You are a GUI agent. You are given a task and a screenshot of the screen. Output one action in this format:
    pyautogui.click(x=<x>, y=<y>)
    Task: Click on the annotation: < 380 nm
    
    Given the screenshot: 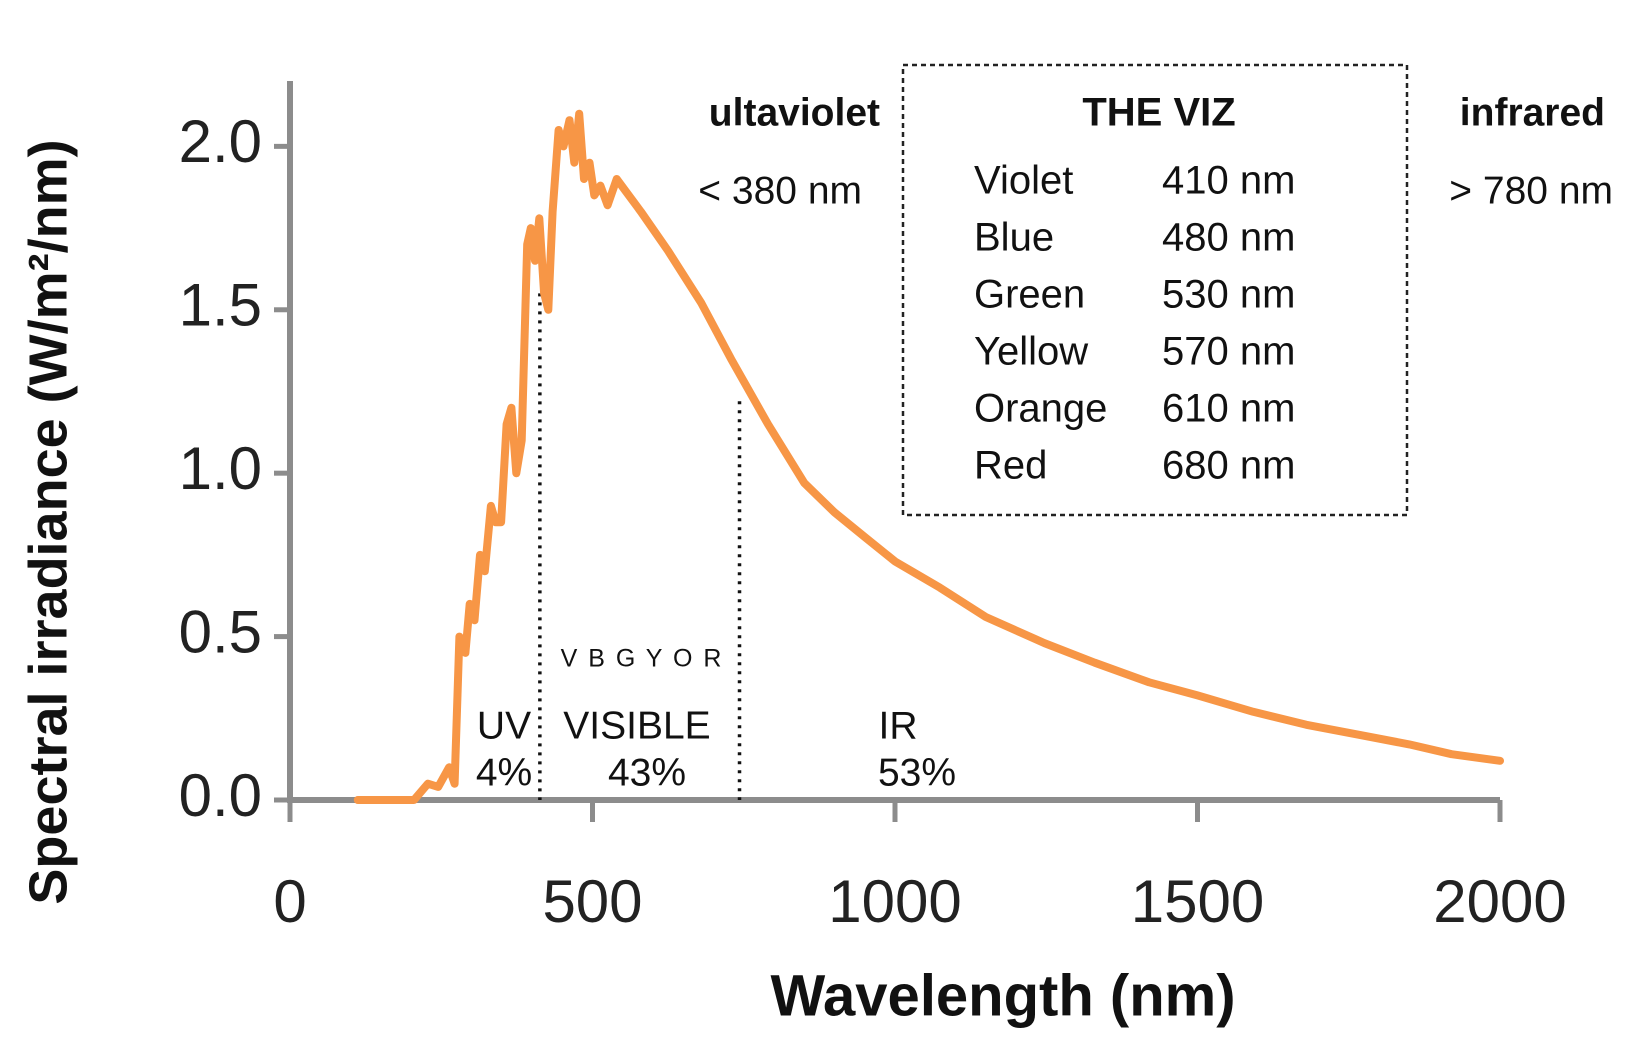 What is the action you would take?
    pyautogui.click(x=780, y=190)
    